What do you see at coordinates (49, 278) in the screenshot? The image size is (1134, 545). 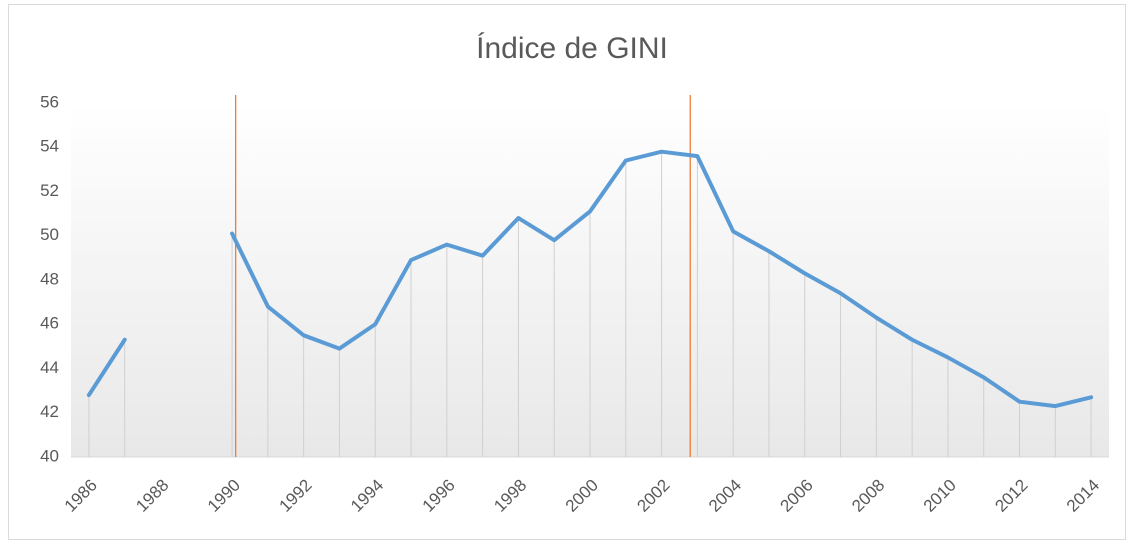 I see `y-tick-label: 48` at bounding box center [49, 278].